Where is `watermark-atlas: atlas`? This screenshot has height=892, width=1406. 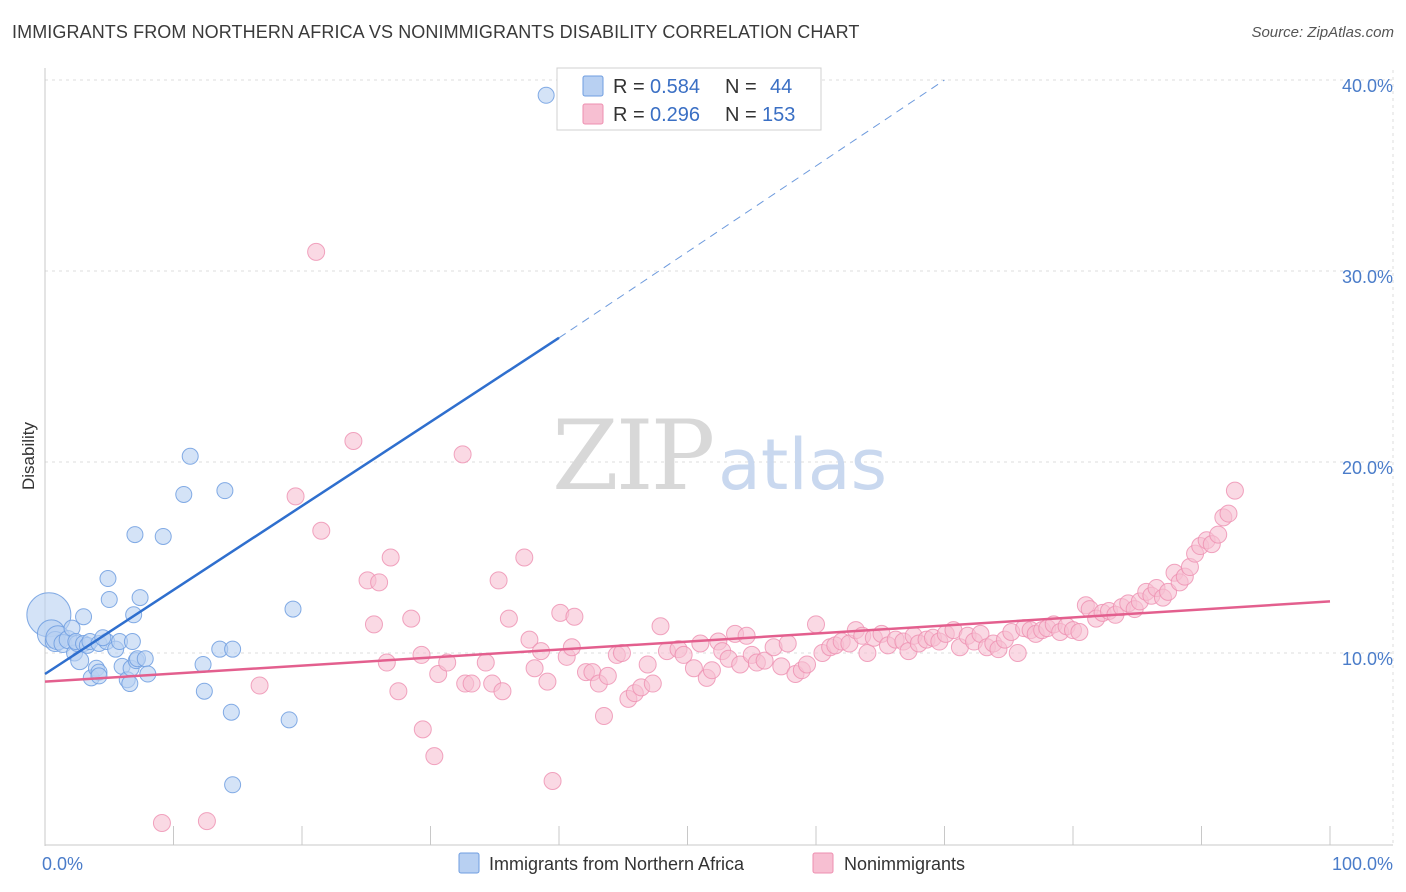 watermark-atlas: atlas is located at coordinates (802, 465).